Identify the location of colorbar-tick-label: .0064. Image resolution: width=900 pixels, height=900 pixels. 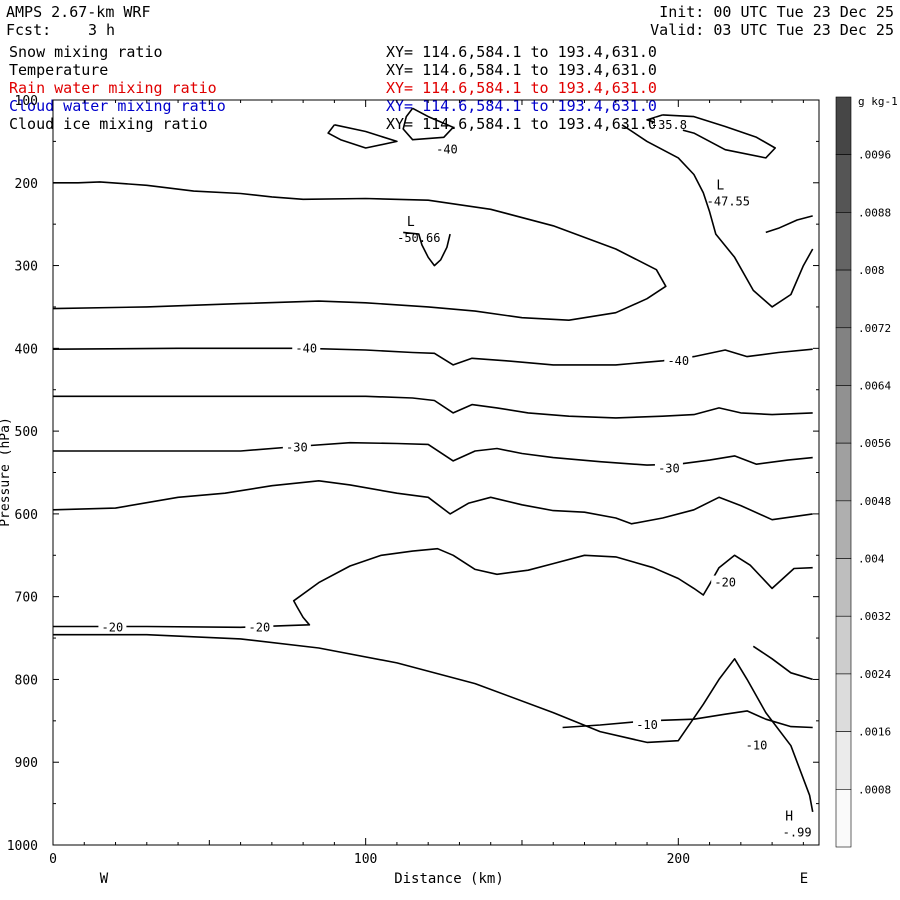
(874, 385).